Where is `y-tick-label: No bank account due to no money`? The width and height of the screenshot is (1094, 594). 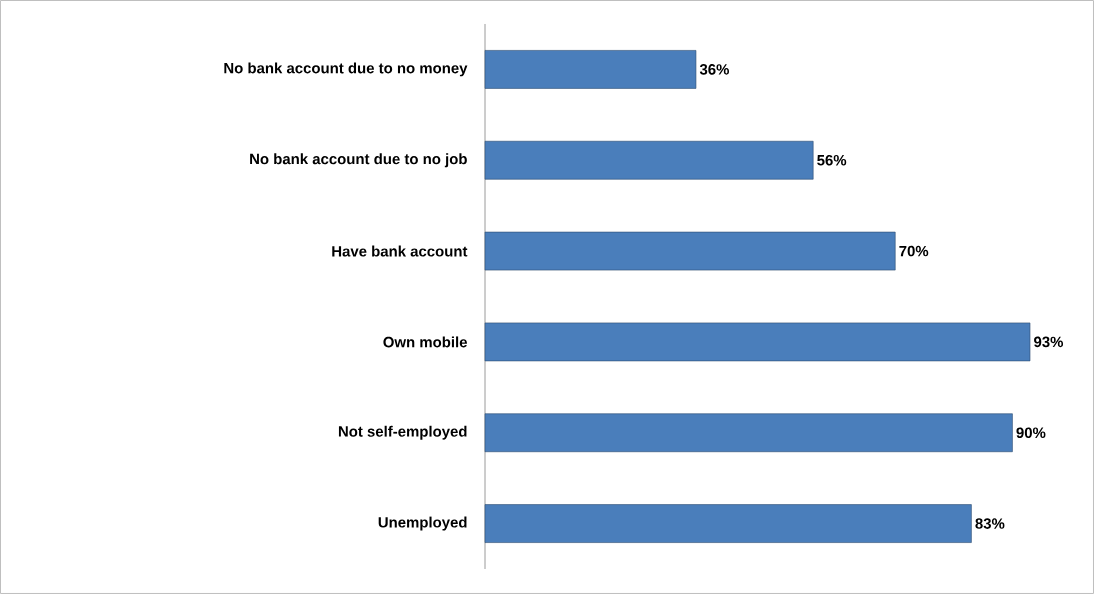
y-tick-label: No bank account due to no money is located at coordinates (346, 69).